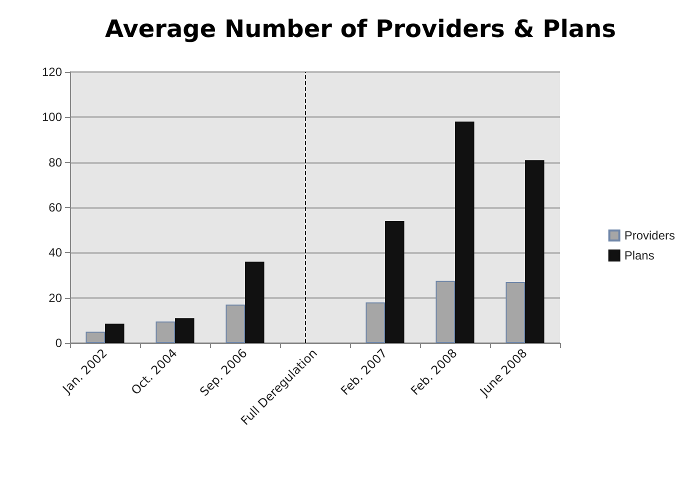  What do you see at coordinates (55, 297) in the screenshot?
I see `y-tick-label: 20` at bounding box center [55, 297].